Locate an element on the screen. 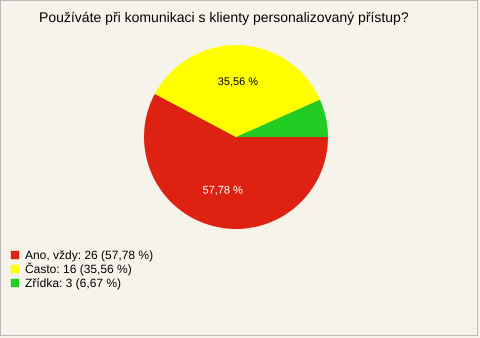 The image size is (480, 338). chart-title: Používáte při komunikaci s klienty personalizovaný přístup? is located at coordinates (224, 17).